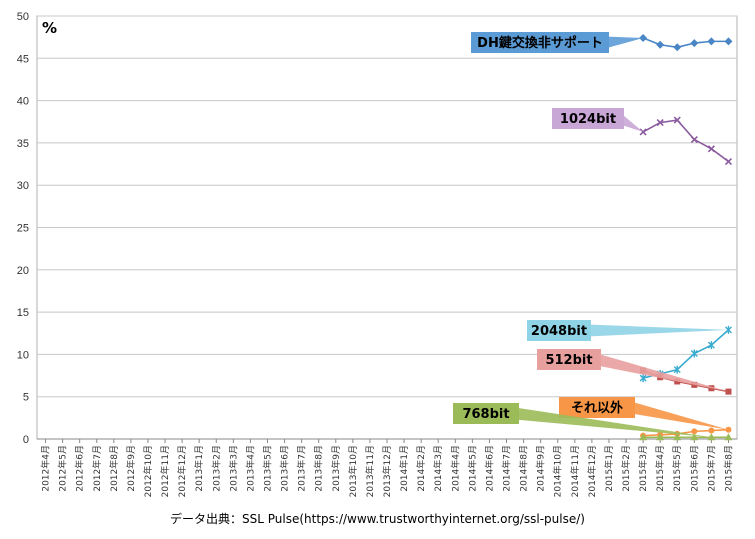 The width and height of the screenshot is (755, 539). Describe the element at coordinates (182, 471) in the screenshot. I see `x-tick-label: 2012年12月` at that location.